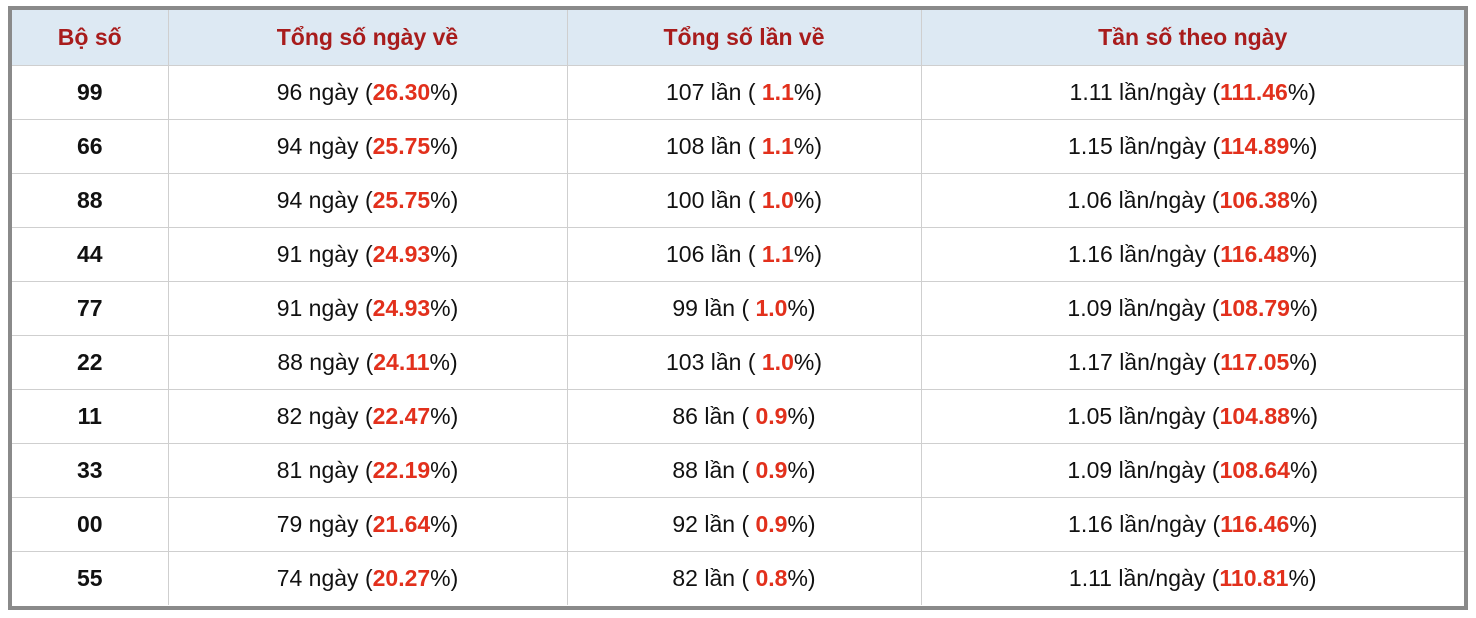  I want to click on cell-text: 91 ngày (, so click(324, 308).